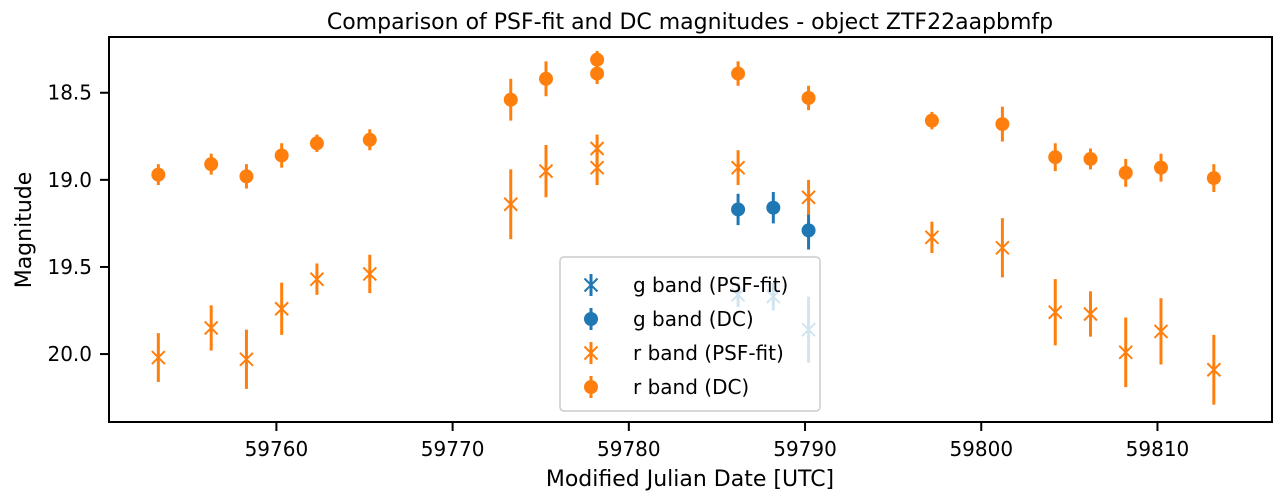 This screenshot has width=1280, height=502. I want to click on x-tick-label: 59800, so click(981, 449).